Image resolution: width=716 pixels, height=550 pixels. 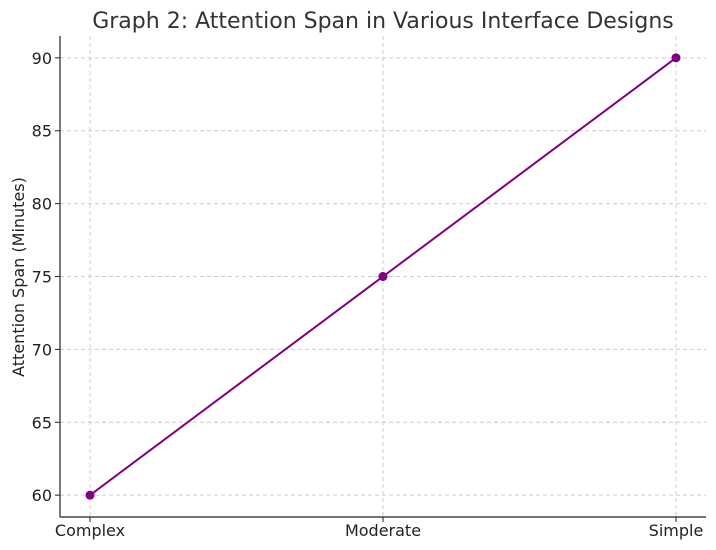 What do you see at coordinates (18, 277) in the screenshot?
I see `y-axis-label: Attention Span (Minutes)` at bounding box center [18, 277].